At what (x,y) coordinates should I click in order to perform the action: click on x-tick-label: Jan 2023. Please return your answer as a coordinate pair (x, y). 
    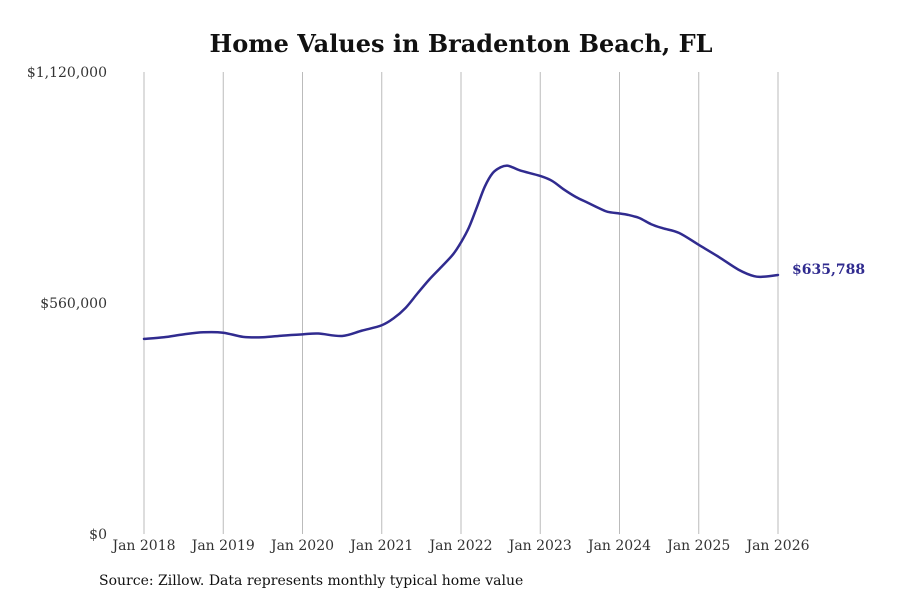
    Looking at the image, I should click on (539, 546).